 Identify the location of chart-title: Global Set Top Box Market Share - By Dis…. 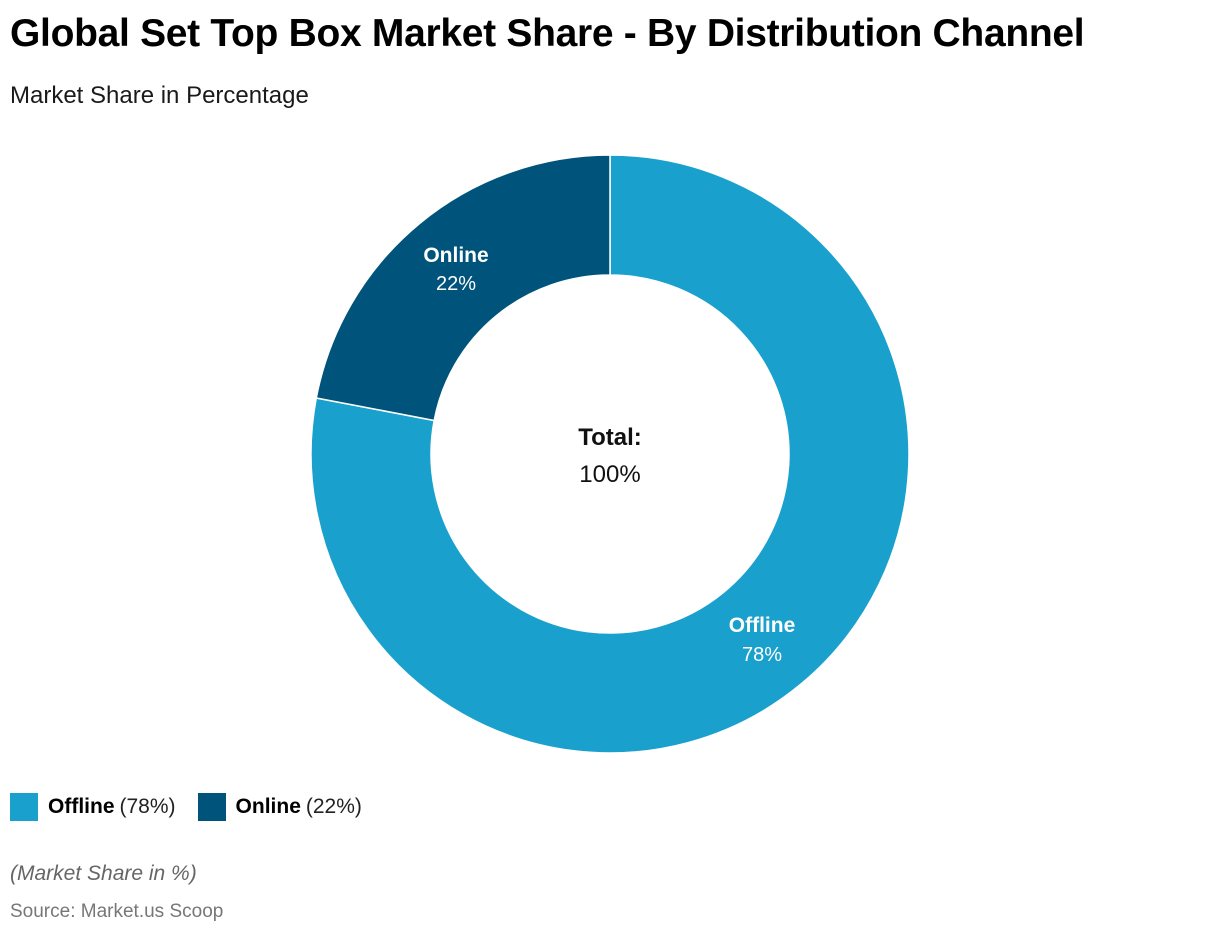
(547, 33).